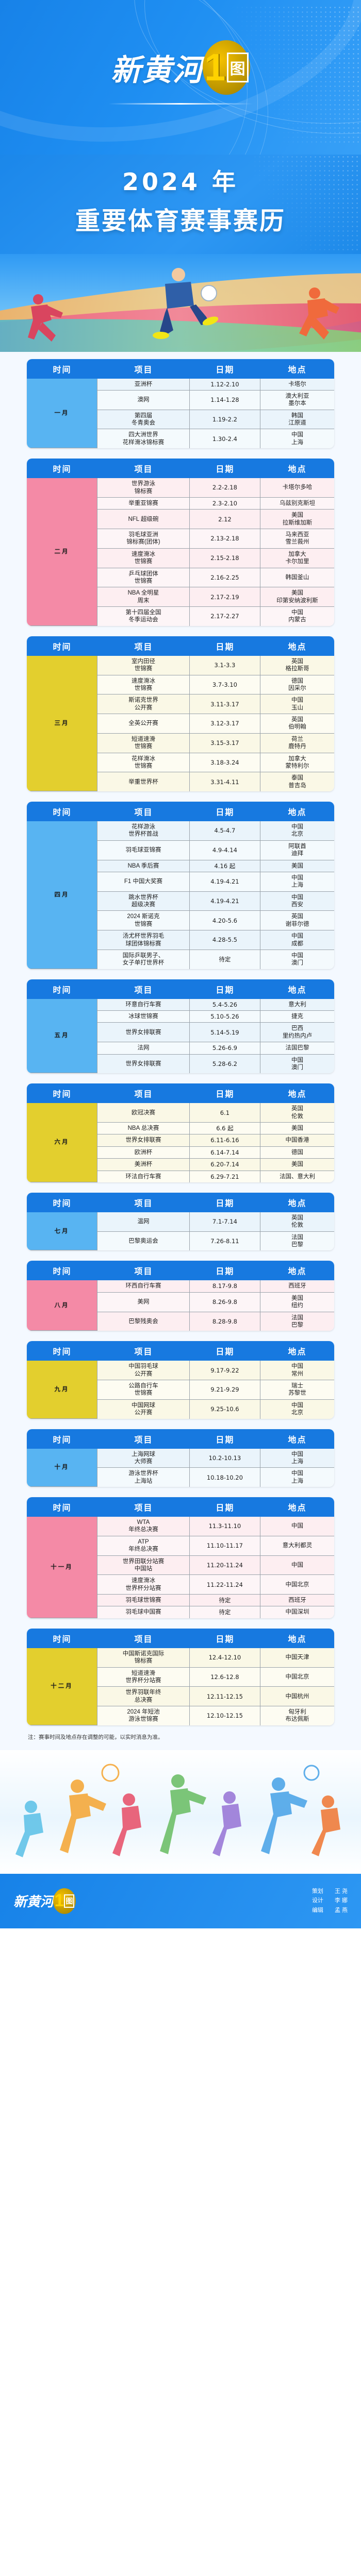 This screenshot has height=2576, width=361. I want to click on credit-plan-label: 策划, so click(317, 1891).